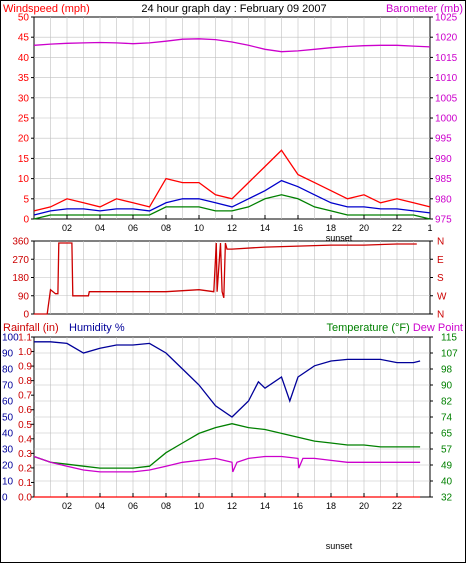  What do you see at coordinates (25, 381) in the screenshot?
I see `y-tick-label: 0.8` at bounding box center [25, 381].